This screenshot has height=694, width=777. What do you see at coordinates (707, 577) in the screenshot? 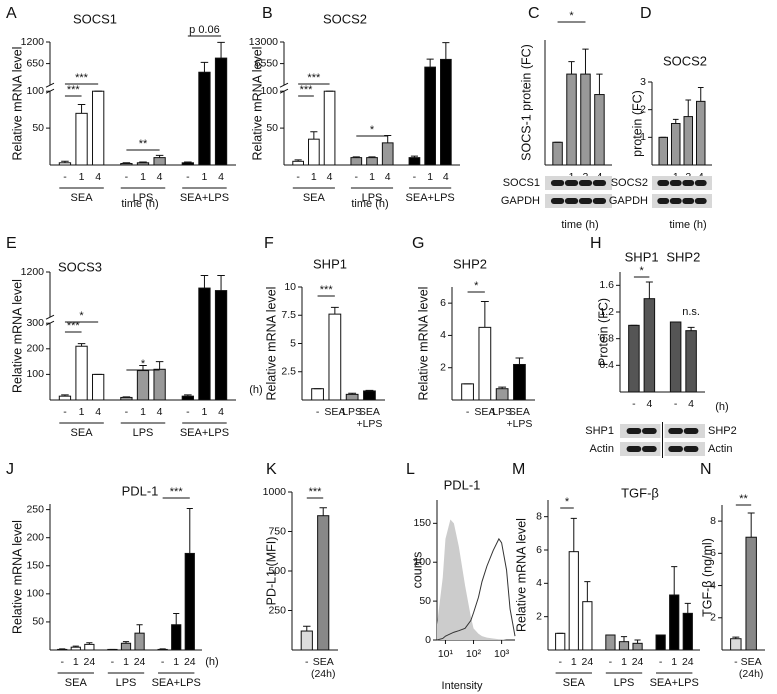
I see `y-axis-title: TGF-β (ng/ml)` at bounding box center [707, 577].